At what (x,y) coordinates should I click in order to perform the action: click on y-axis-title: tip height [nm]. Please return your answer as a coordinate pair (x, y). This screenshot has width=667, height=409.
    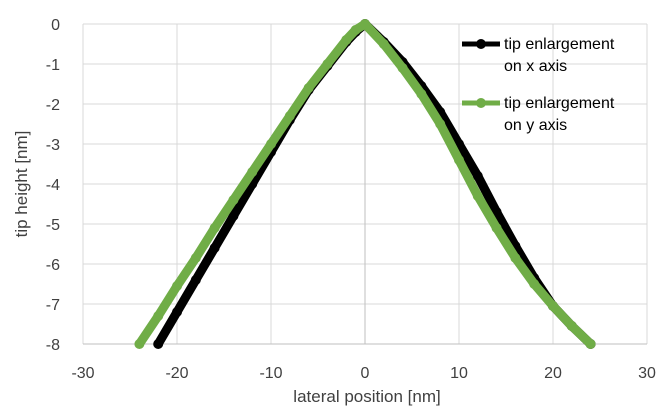
    Looking at the image, I should click on (21, 184).